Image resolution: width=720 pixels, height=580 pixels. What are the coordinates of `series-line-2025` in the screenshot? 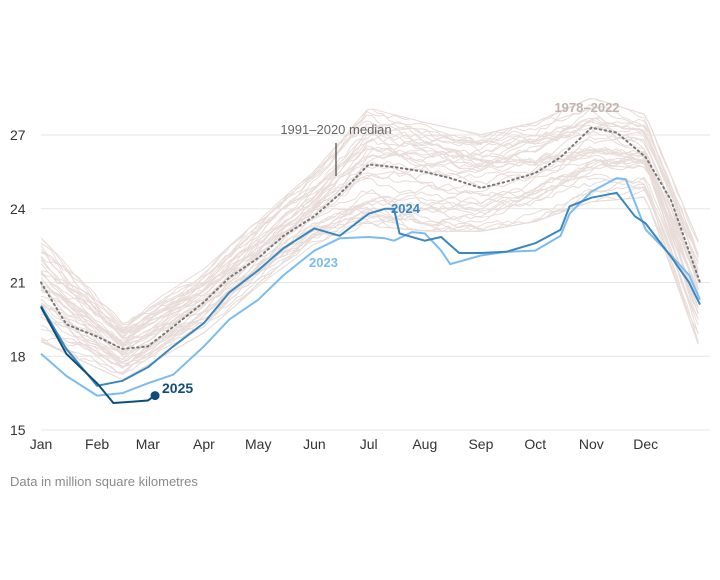 It's located at (98, 355).